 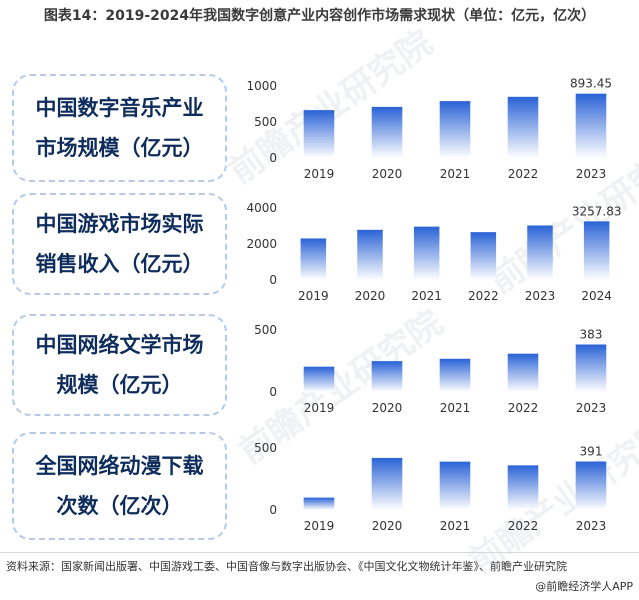 I want to click on x-tick-label: 2024, so click(x=596, y=296).